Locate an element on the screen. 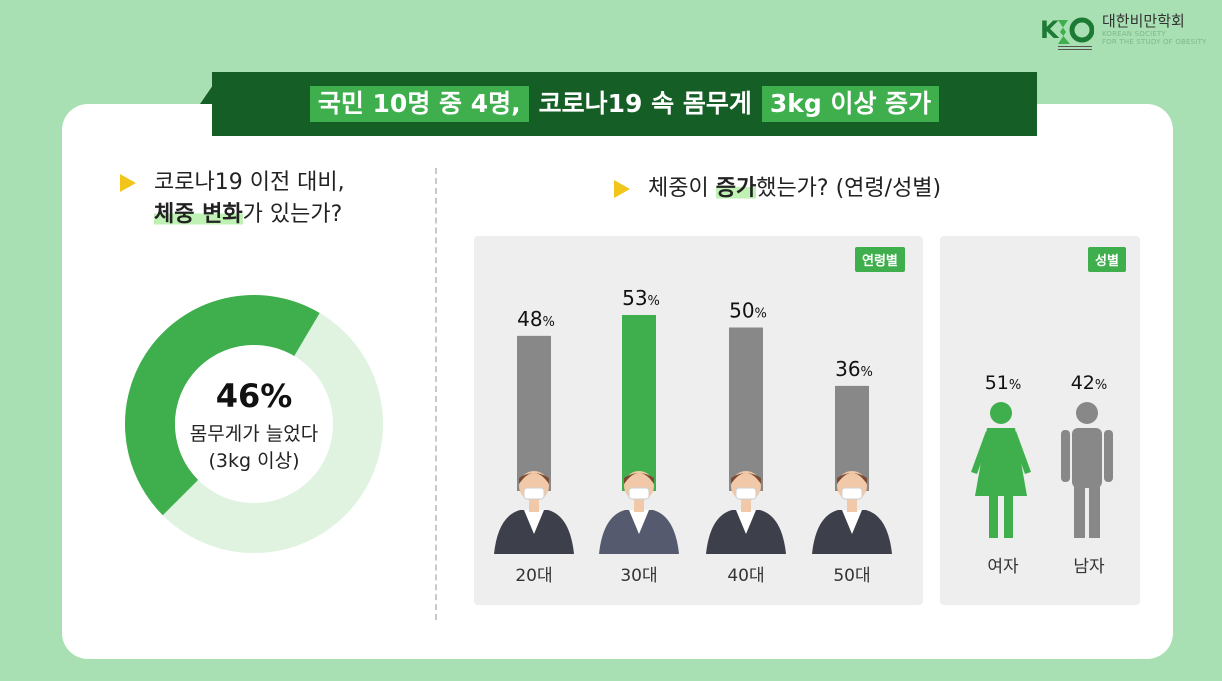  donut-chart: 46% 몸무게가 늘었다 (3kg 이상) is located at coordinates (254, 424).